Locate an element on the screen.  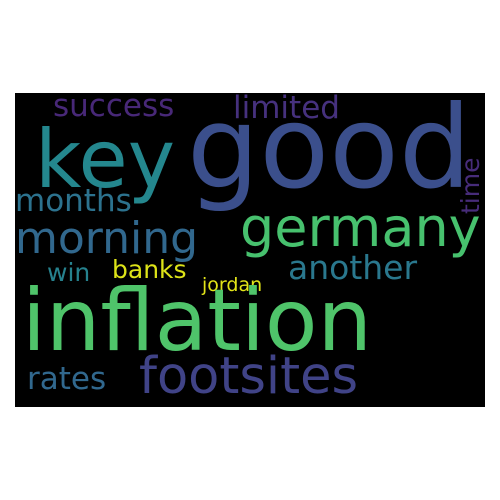
word-win: win is located at coordinates (69, 272).